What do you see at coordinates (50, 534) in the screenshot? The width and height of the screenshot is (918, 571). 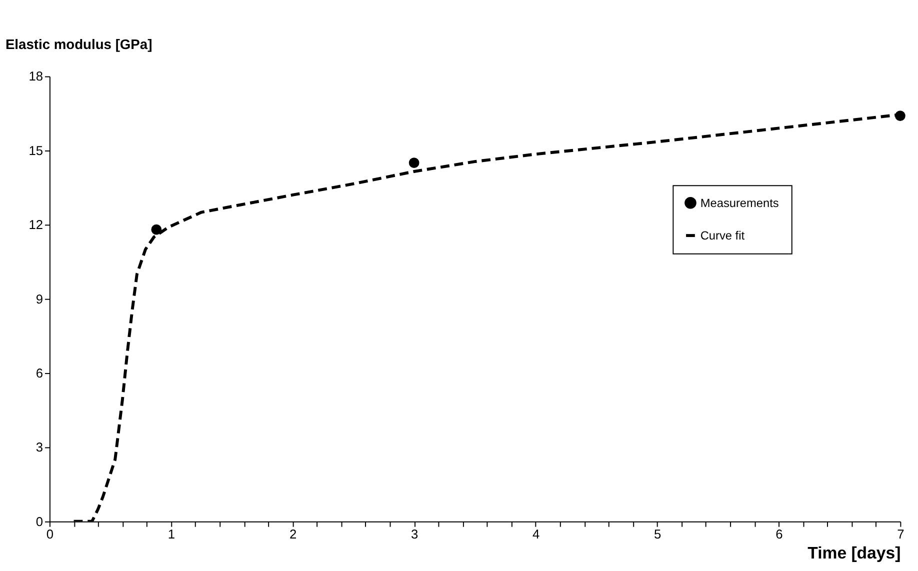 I see `x-tick-label: 0` at bounding box center [50, 534].